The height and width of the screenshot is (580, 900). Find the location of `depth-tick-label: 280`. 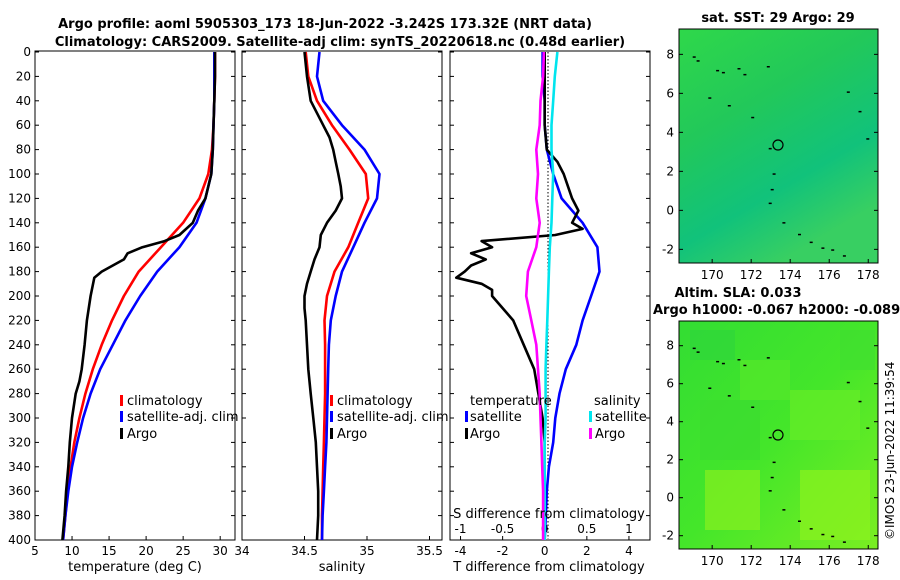

depth-tick-label: 280 is located at coordinates (19, 394).